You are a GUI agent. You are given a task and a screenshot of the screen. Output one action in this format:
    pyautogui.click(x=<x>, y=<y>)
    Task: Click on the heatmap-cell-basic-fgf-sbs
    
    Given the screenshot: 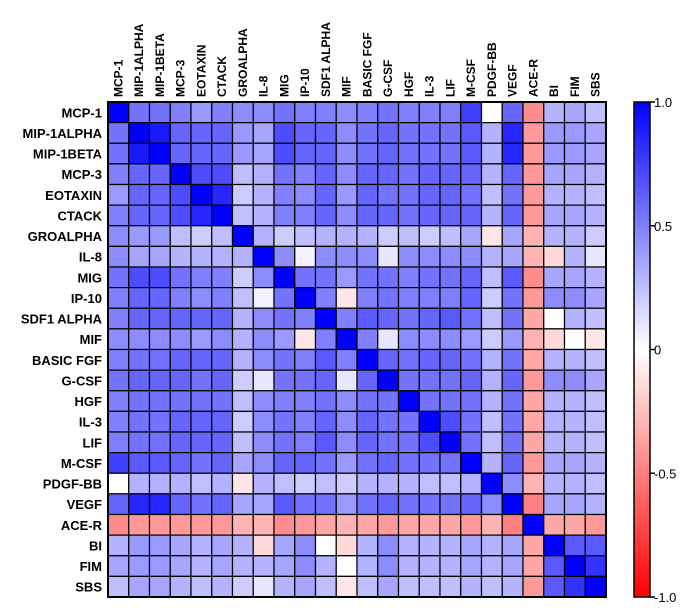 What is the action you would take?
    pyautogui.click(x=595, y=359)
    